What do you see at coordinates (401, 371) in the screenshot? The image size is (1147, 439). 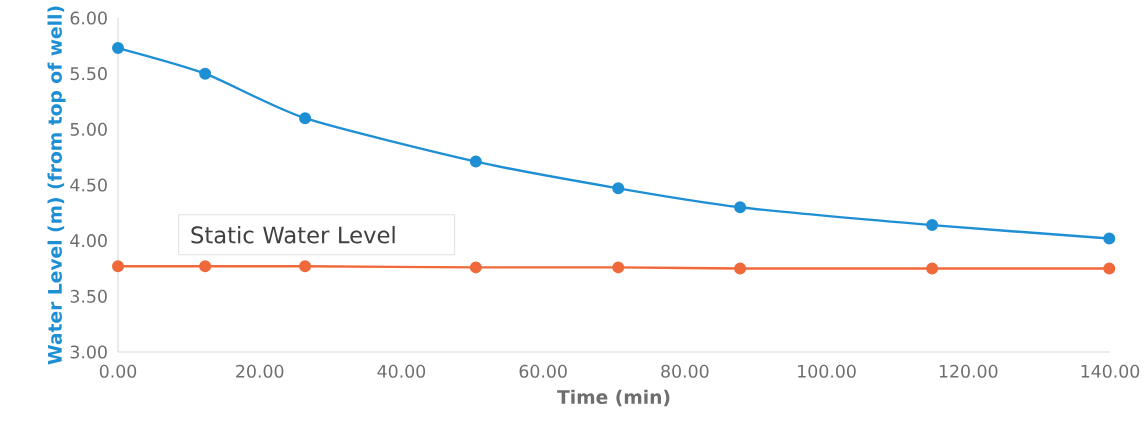 I see `x-tick-label: 40.00` at bounding box center [401, 371].